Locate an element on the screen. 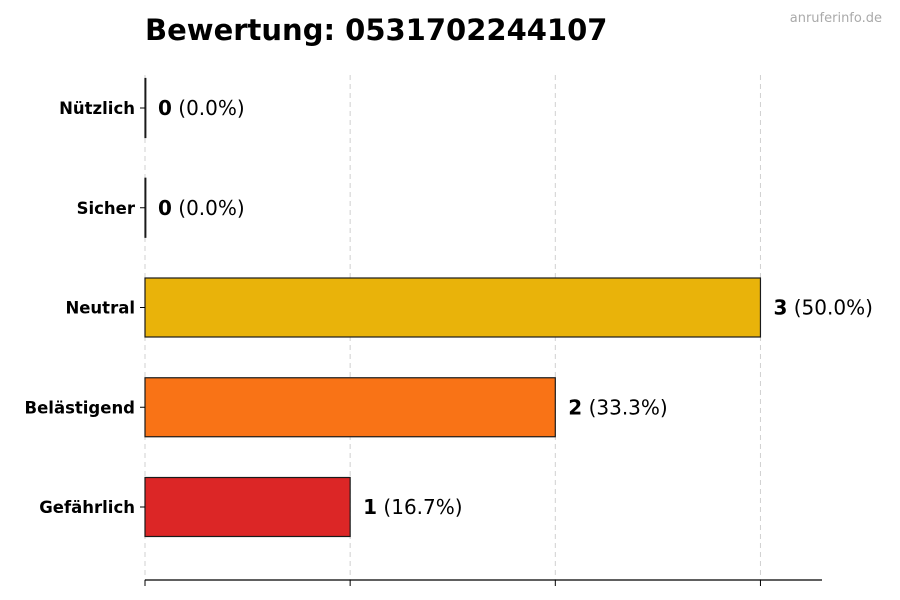 The width and height of the screenshot is (900, 600). value-count: 3 is located at coordinates (780, 308).